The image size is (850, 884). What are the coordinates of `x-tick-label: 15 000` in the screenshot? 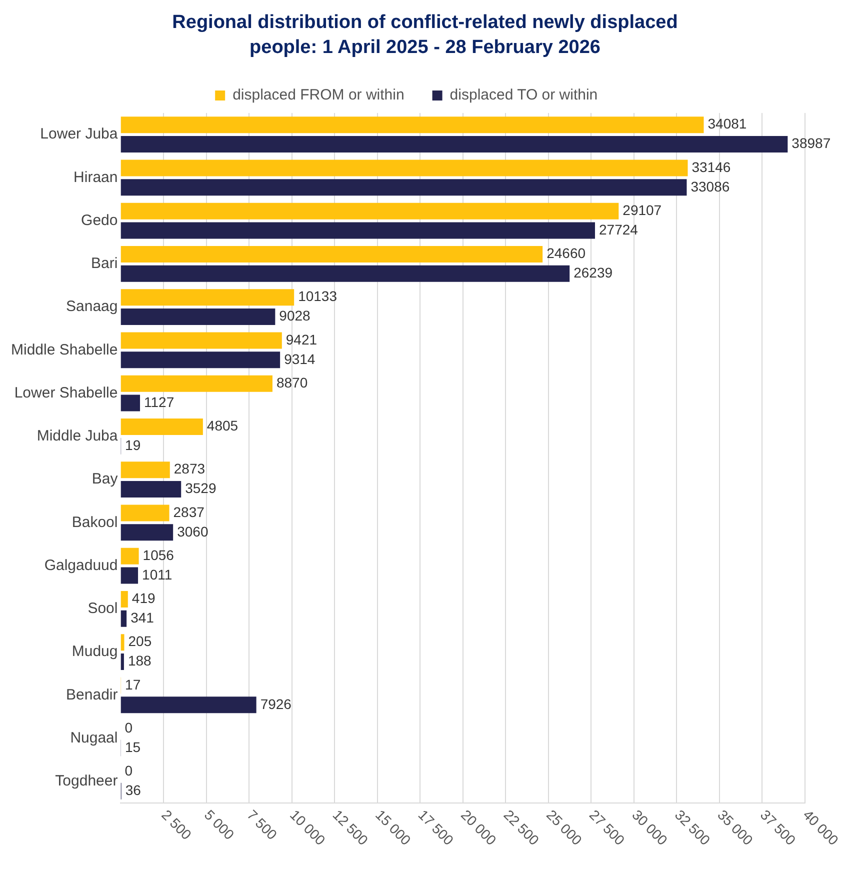 It's located at (393, 827).